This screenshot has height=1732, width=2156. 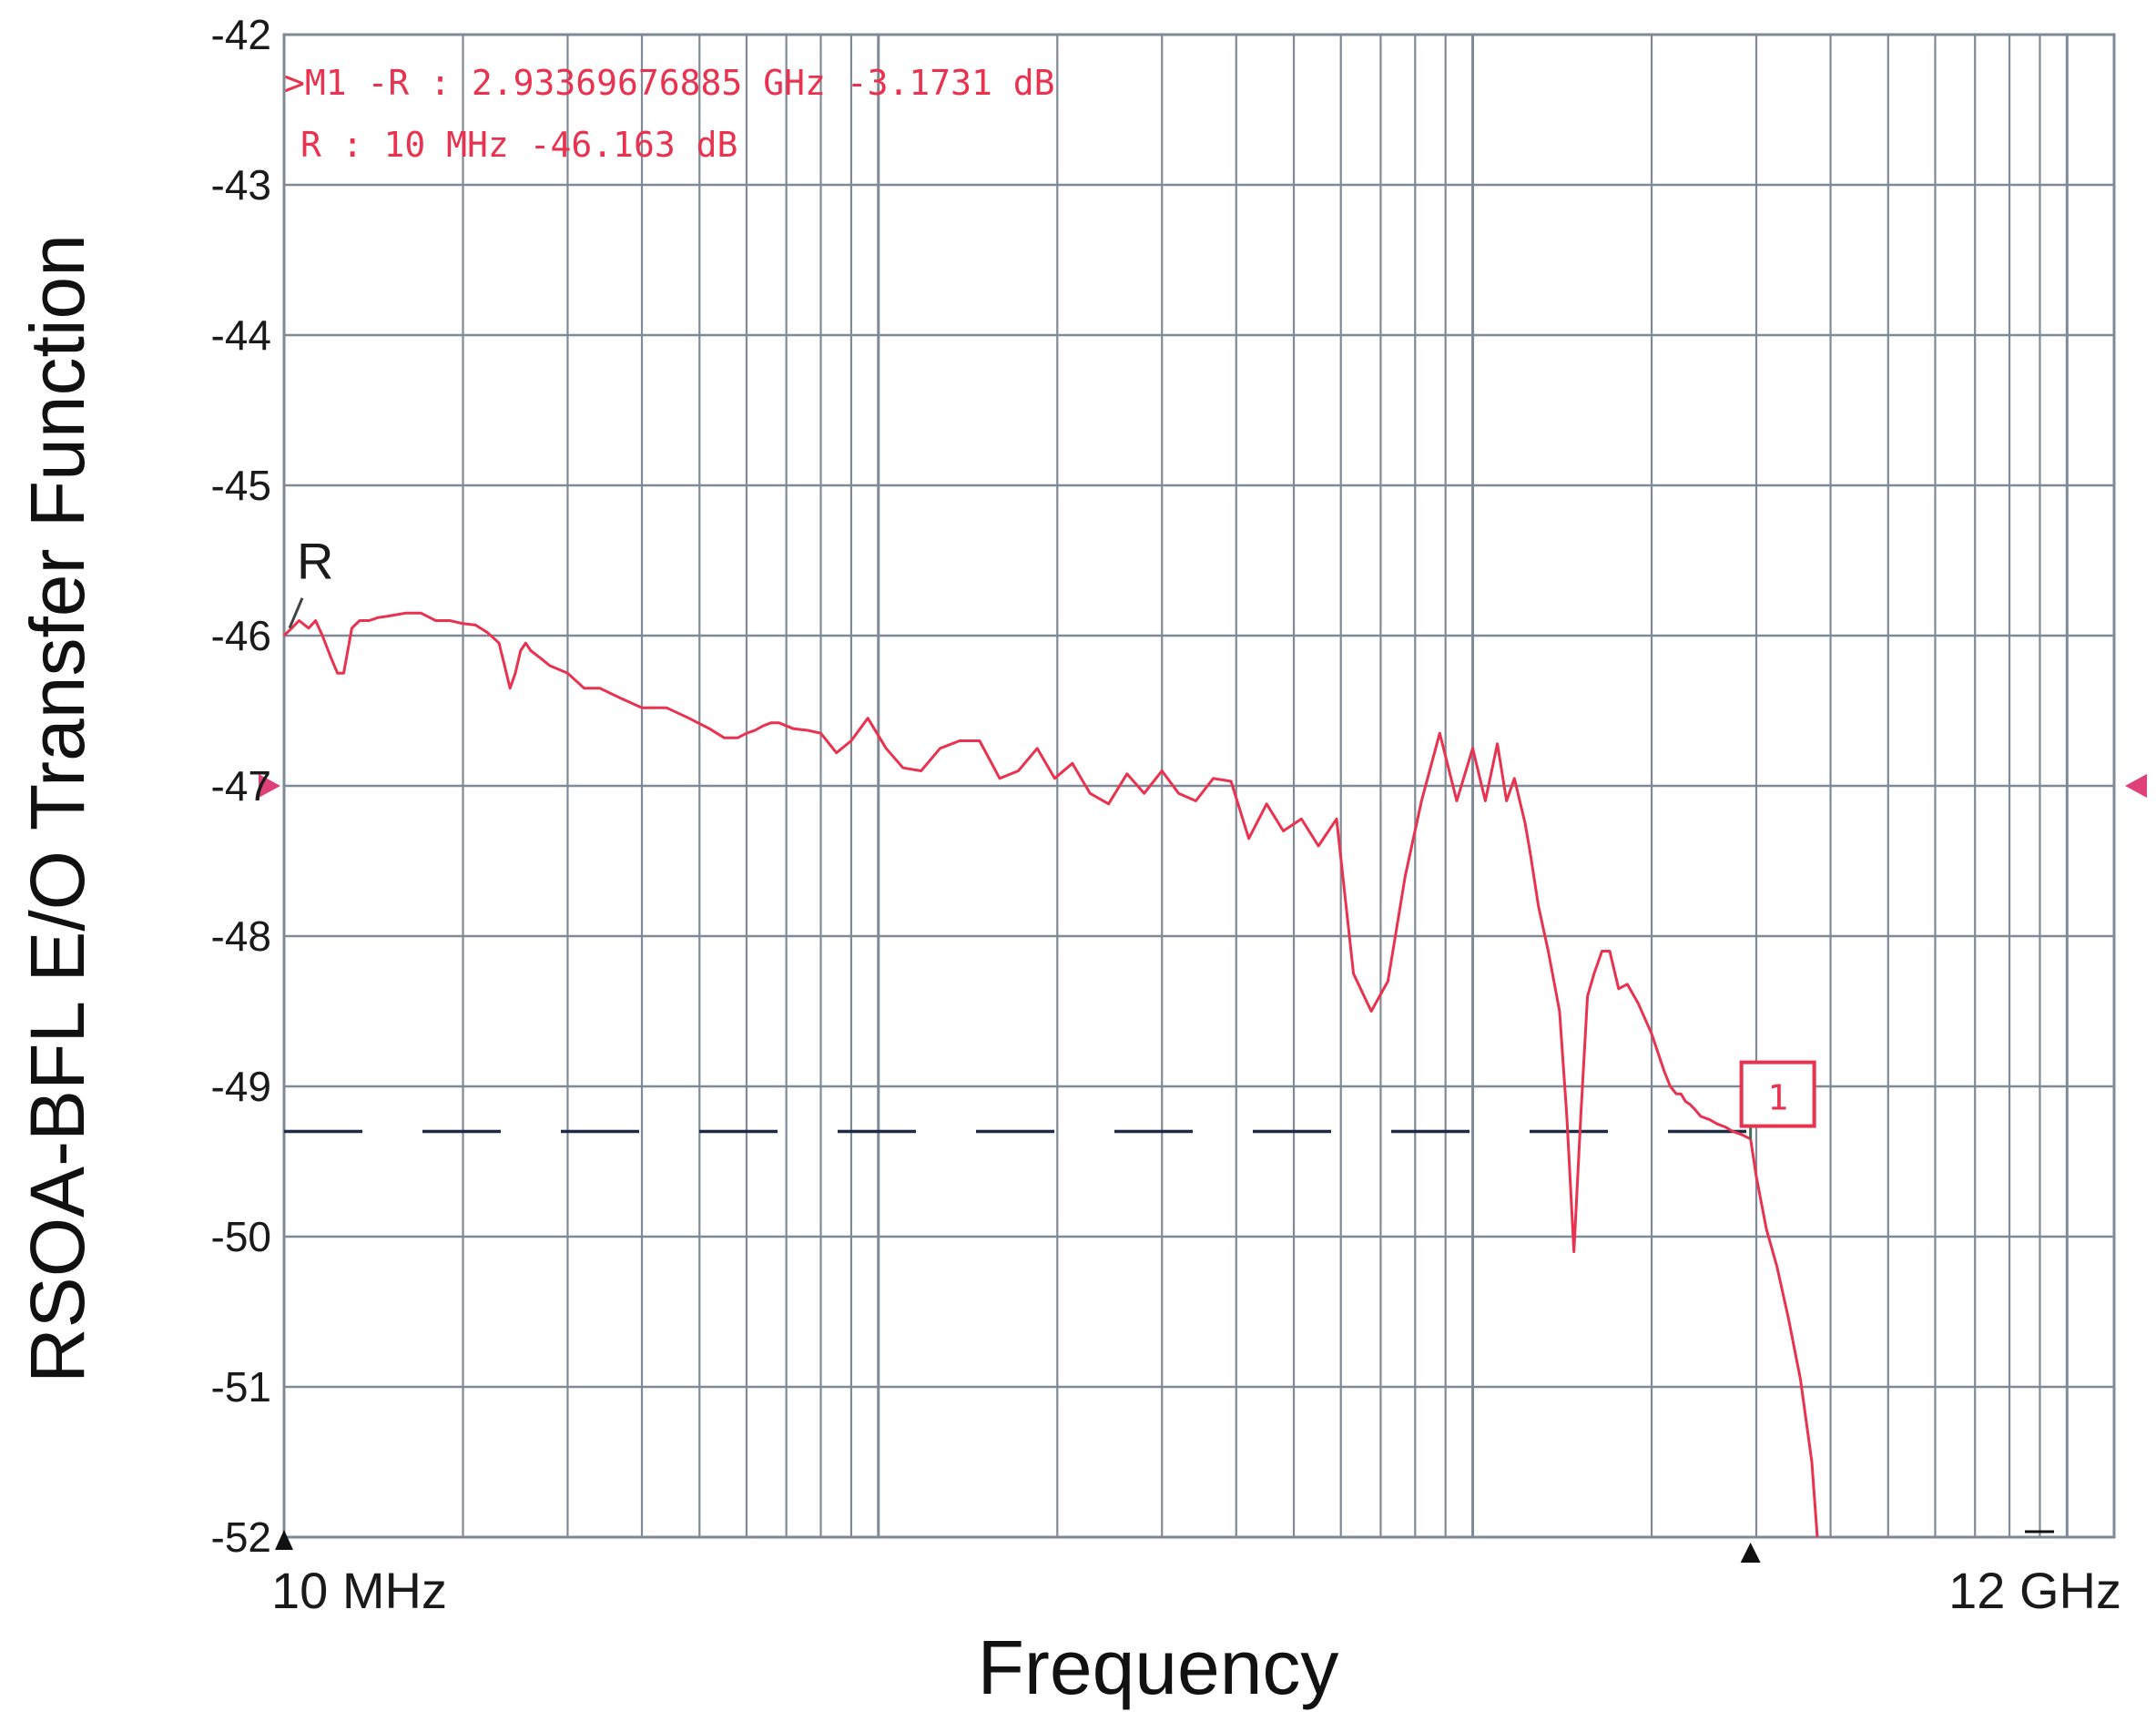 I want to click on marker-box, so click(x=1778, y=1094).